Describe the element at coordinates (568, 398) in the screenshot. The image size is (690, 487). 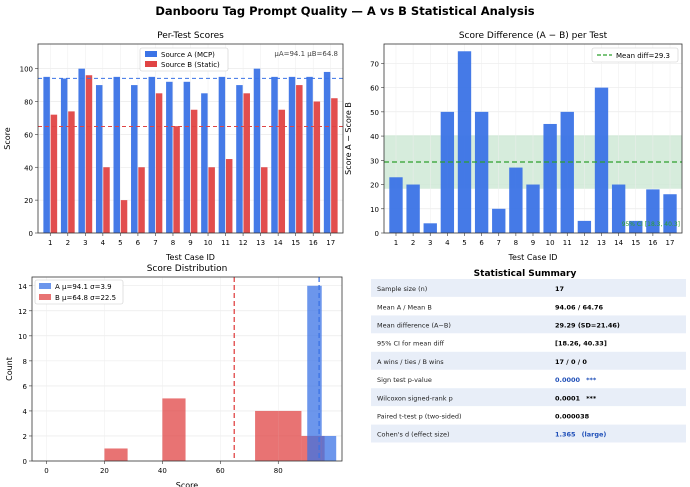
I see `summary-row-value: 0.0001` at that location.